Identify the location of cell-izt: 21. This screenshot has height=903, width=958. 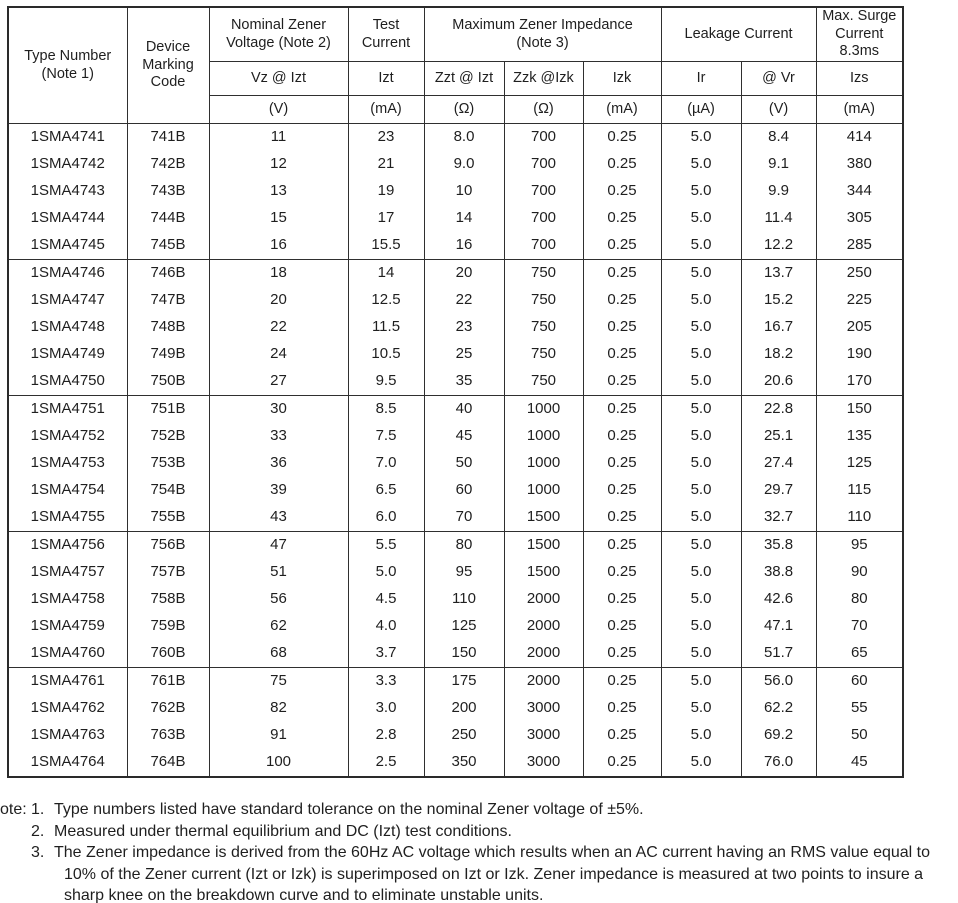
(386, 165).